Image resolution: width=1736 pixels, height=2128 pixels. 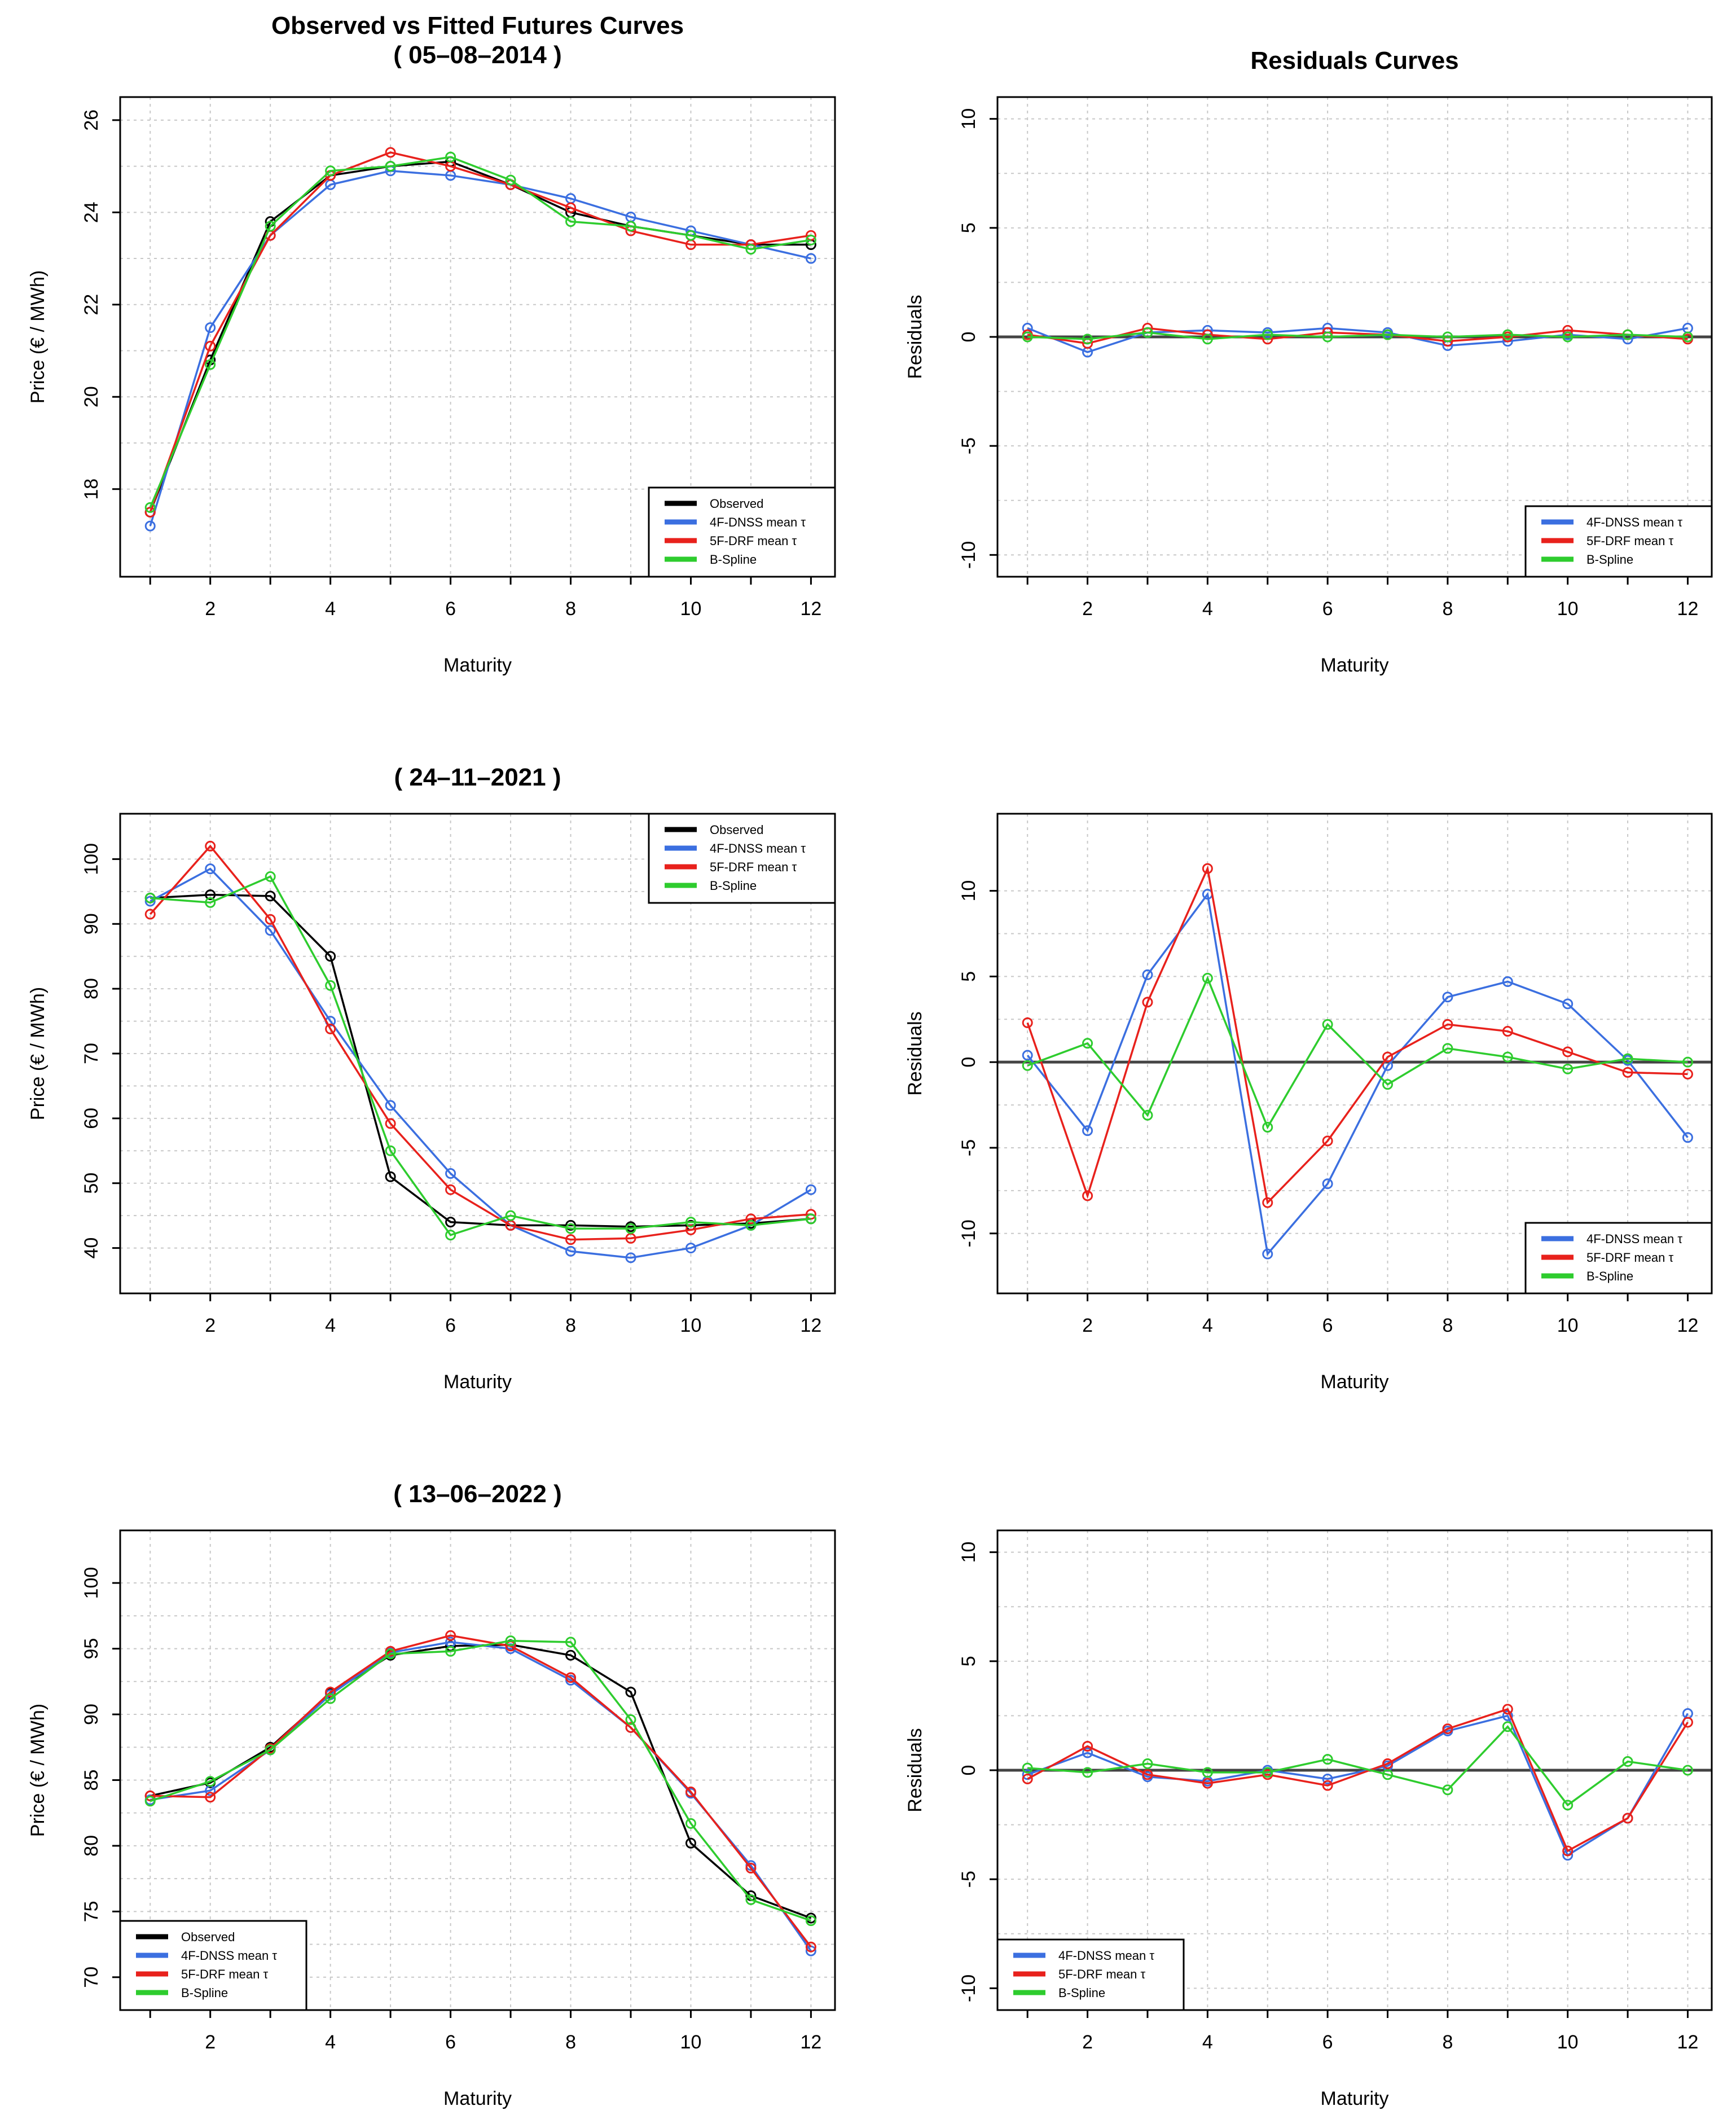 What do you see at coordinates (92, 1053) in the screenshot?
I see `y-tick-label: 70` at bounding box center [92, 1053].